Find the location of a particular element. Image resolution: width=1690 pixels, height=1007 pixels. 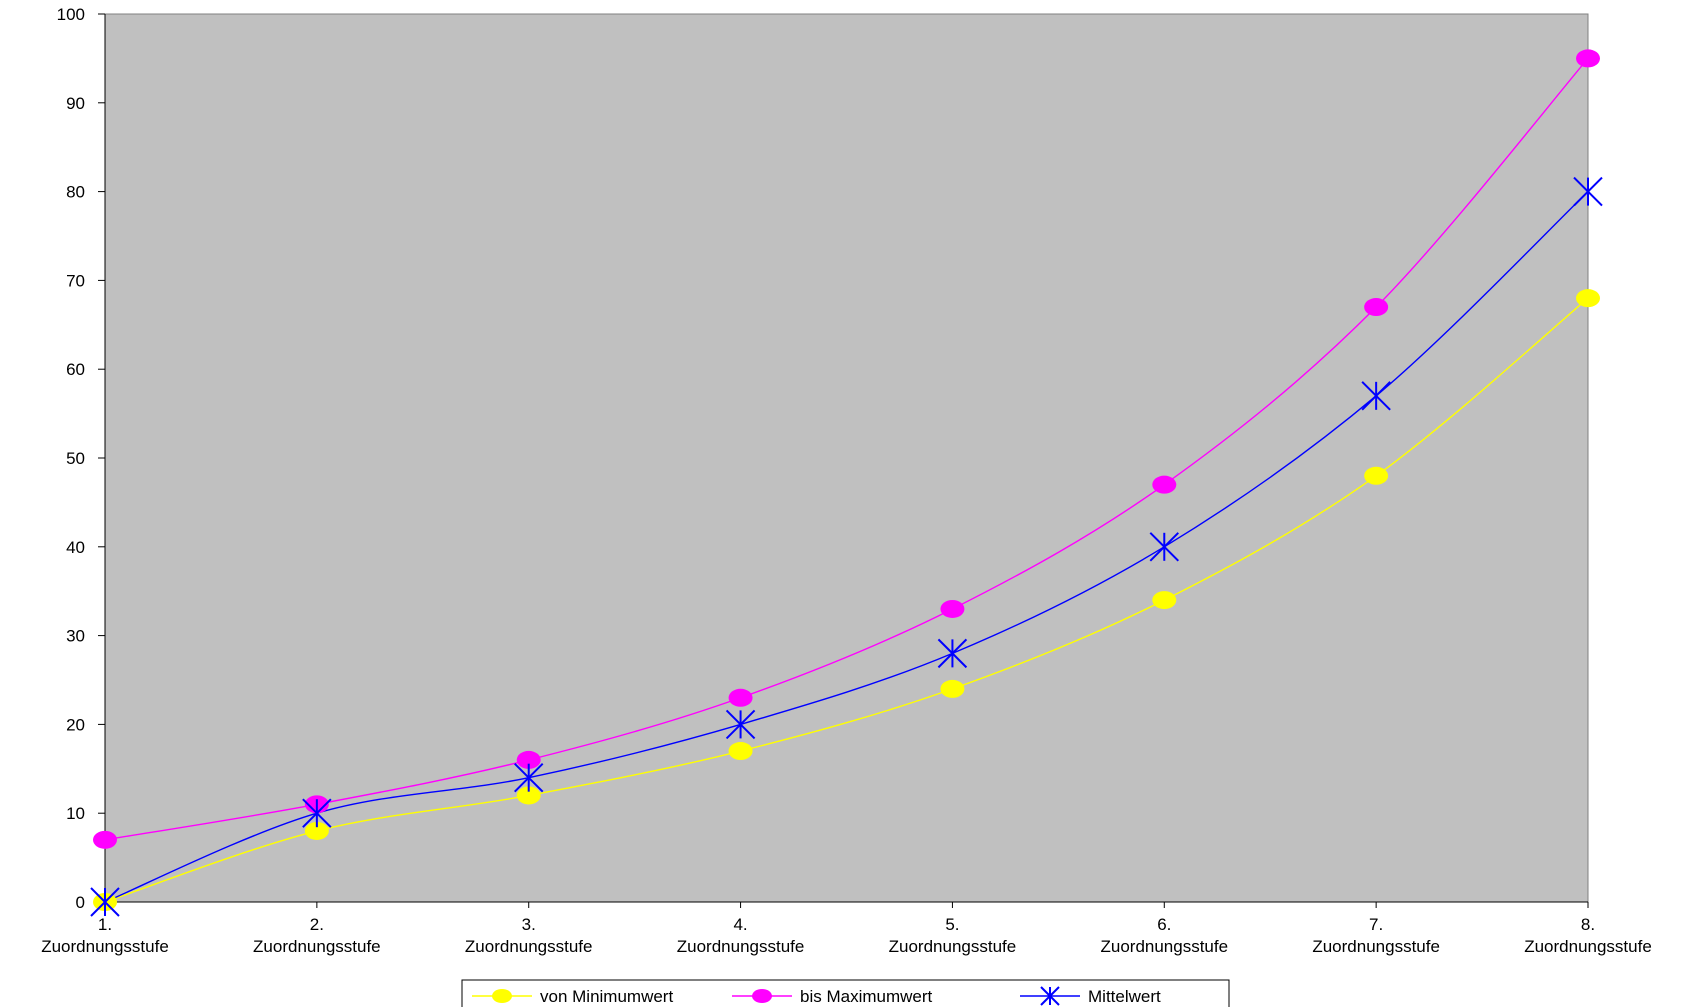

legend-label: von Minimumwert is located at coordinates (606, 996).